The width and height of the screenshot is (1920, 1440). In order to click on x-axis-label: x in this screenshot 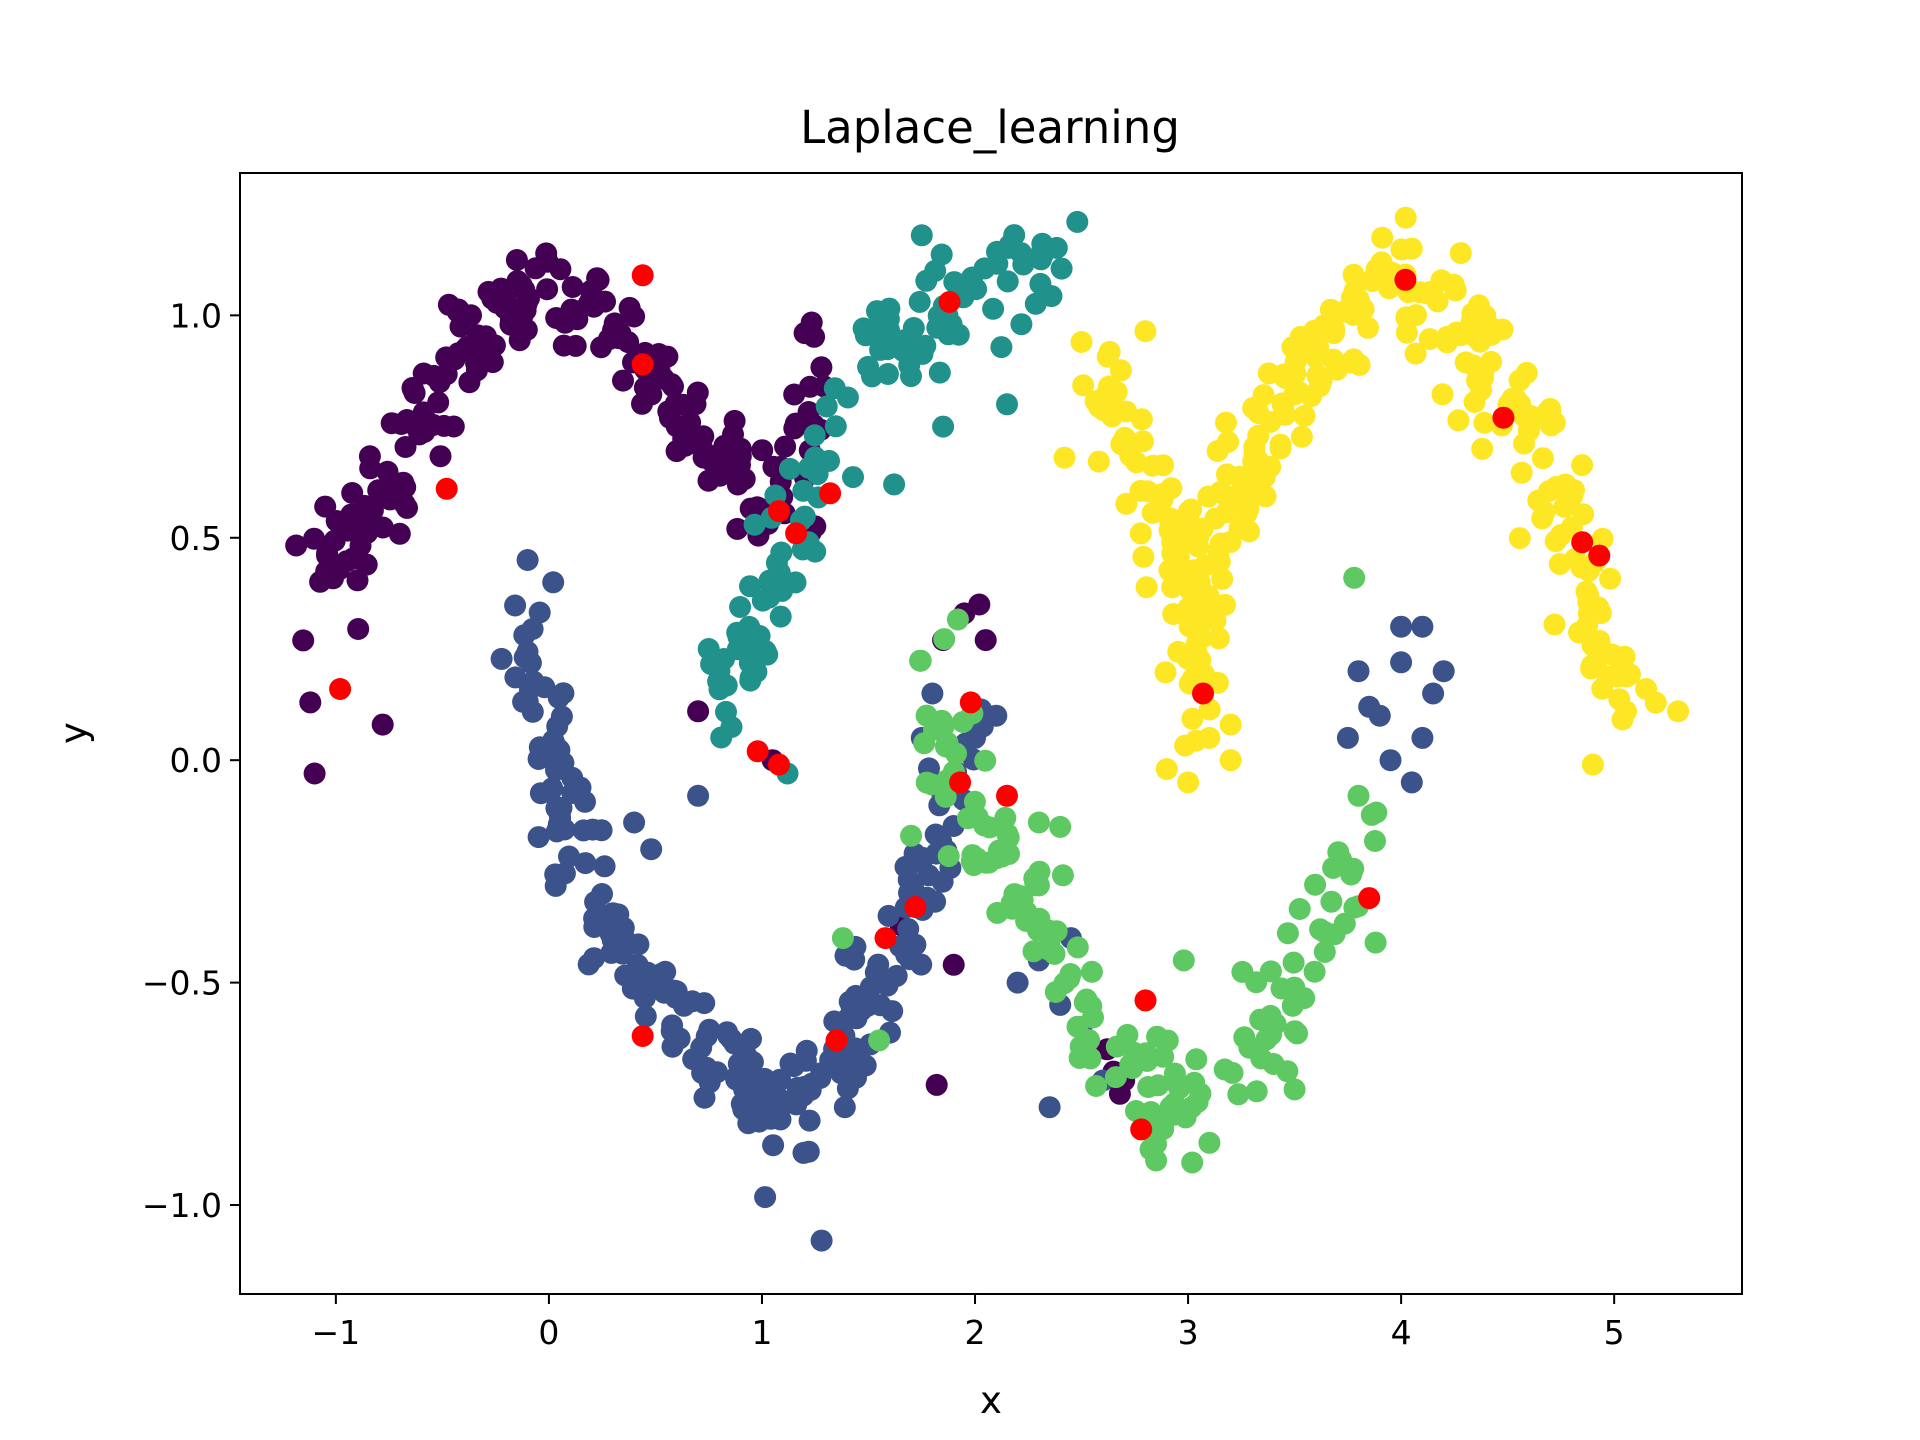, I will do `click(991, 1400)`.